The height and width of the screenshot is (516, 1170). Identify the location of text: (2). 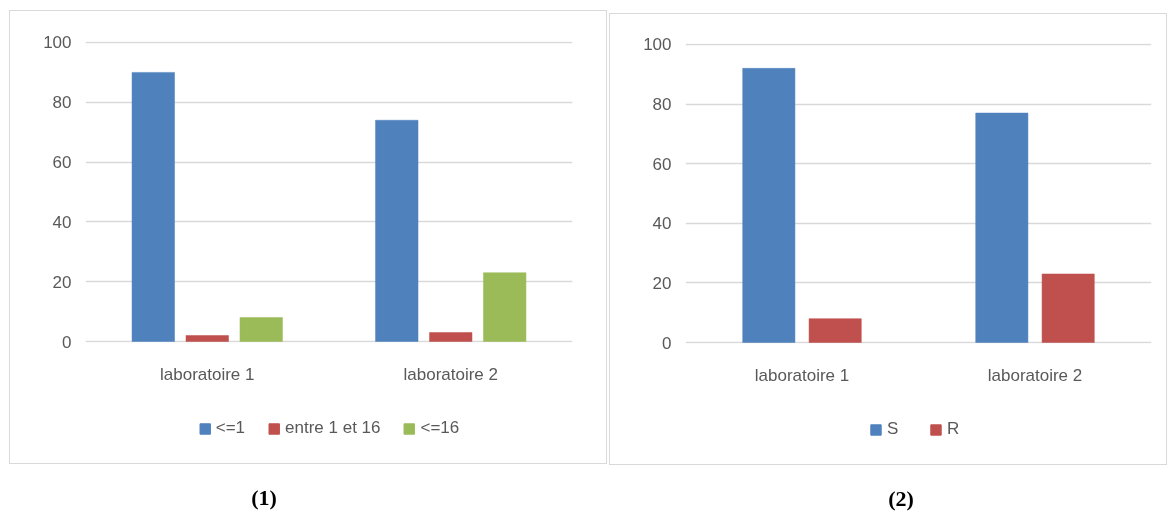
(901, 499).